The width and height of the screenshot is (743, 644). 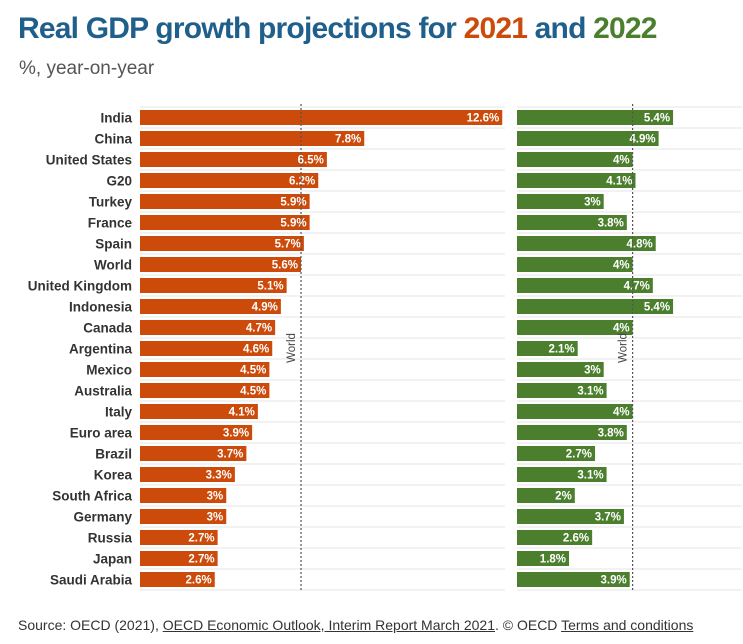 What do you see at coordinates (241, 28) in the screenshot?
I see `title-prefix: Real GDP growth projections for` at bounding box center [241, 28].